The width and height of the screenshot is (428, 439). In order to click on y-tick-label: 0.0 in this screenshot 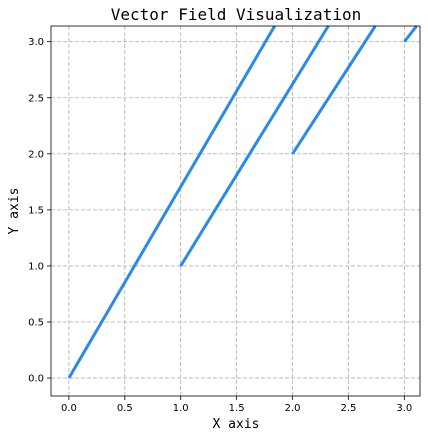, I will do `click(36, 379)`.